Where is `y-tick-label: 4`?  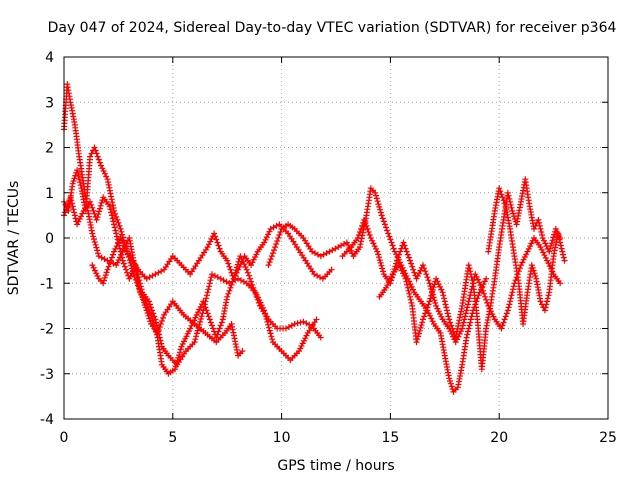 y-tick-label: 4 is located at coordinates (49, 58).